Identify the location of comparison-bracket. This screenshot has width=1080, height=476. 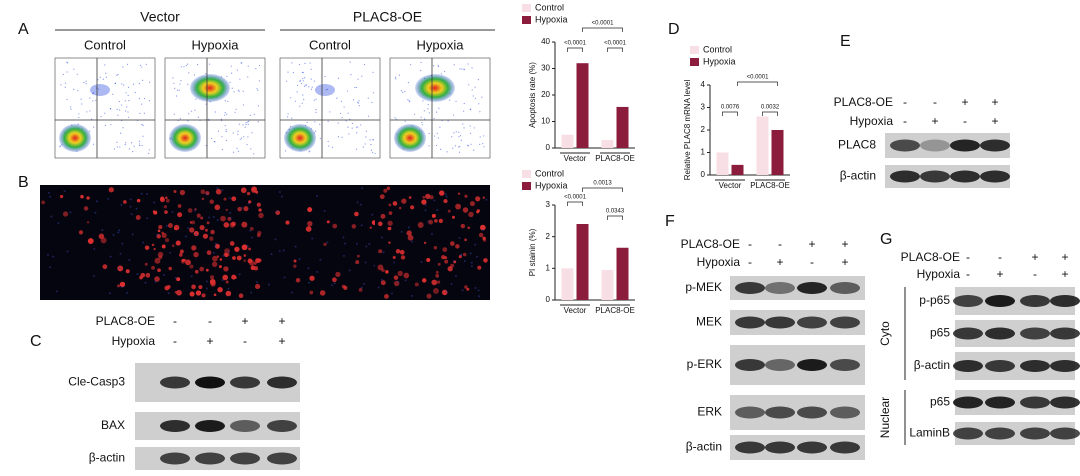
(602, 29).